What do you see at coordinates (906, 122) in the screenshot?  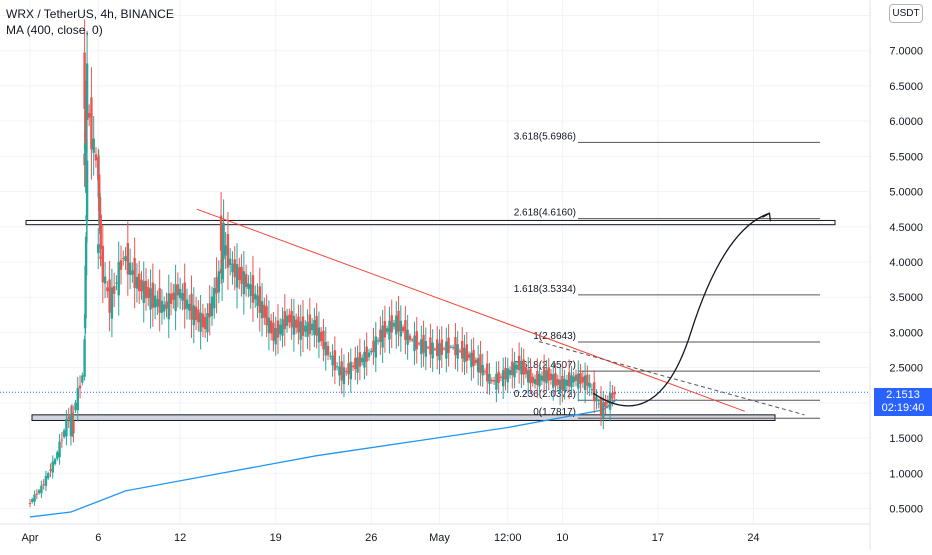 I see `y-tick-label: 6.0000` at bounding box center [906, 122].